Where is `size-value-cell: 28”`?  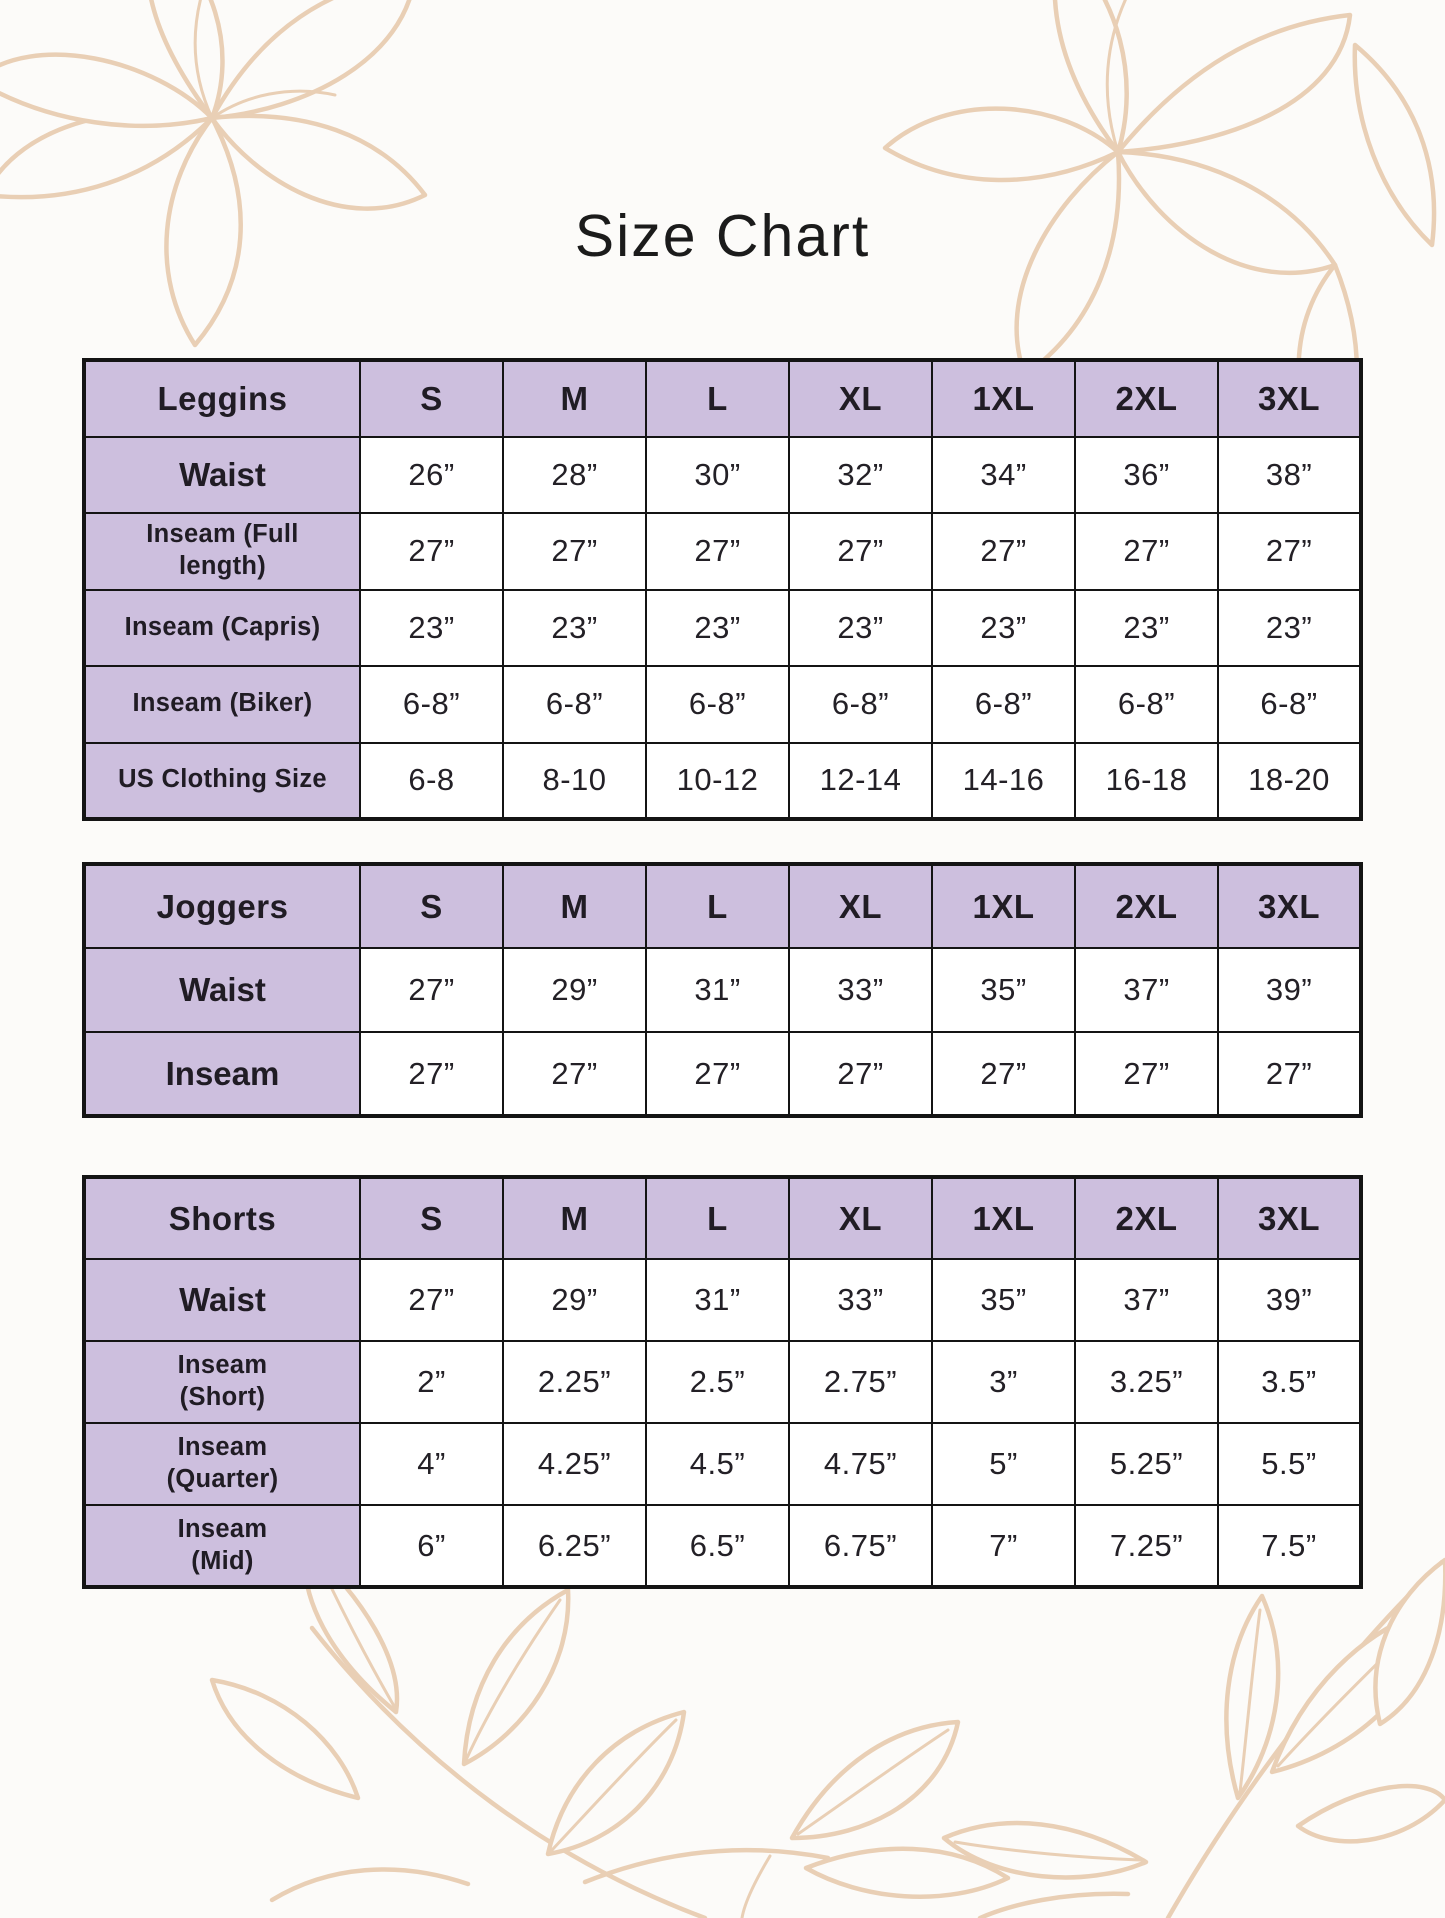 size-value-cell: 28” is located at coordinates (574, 474).